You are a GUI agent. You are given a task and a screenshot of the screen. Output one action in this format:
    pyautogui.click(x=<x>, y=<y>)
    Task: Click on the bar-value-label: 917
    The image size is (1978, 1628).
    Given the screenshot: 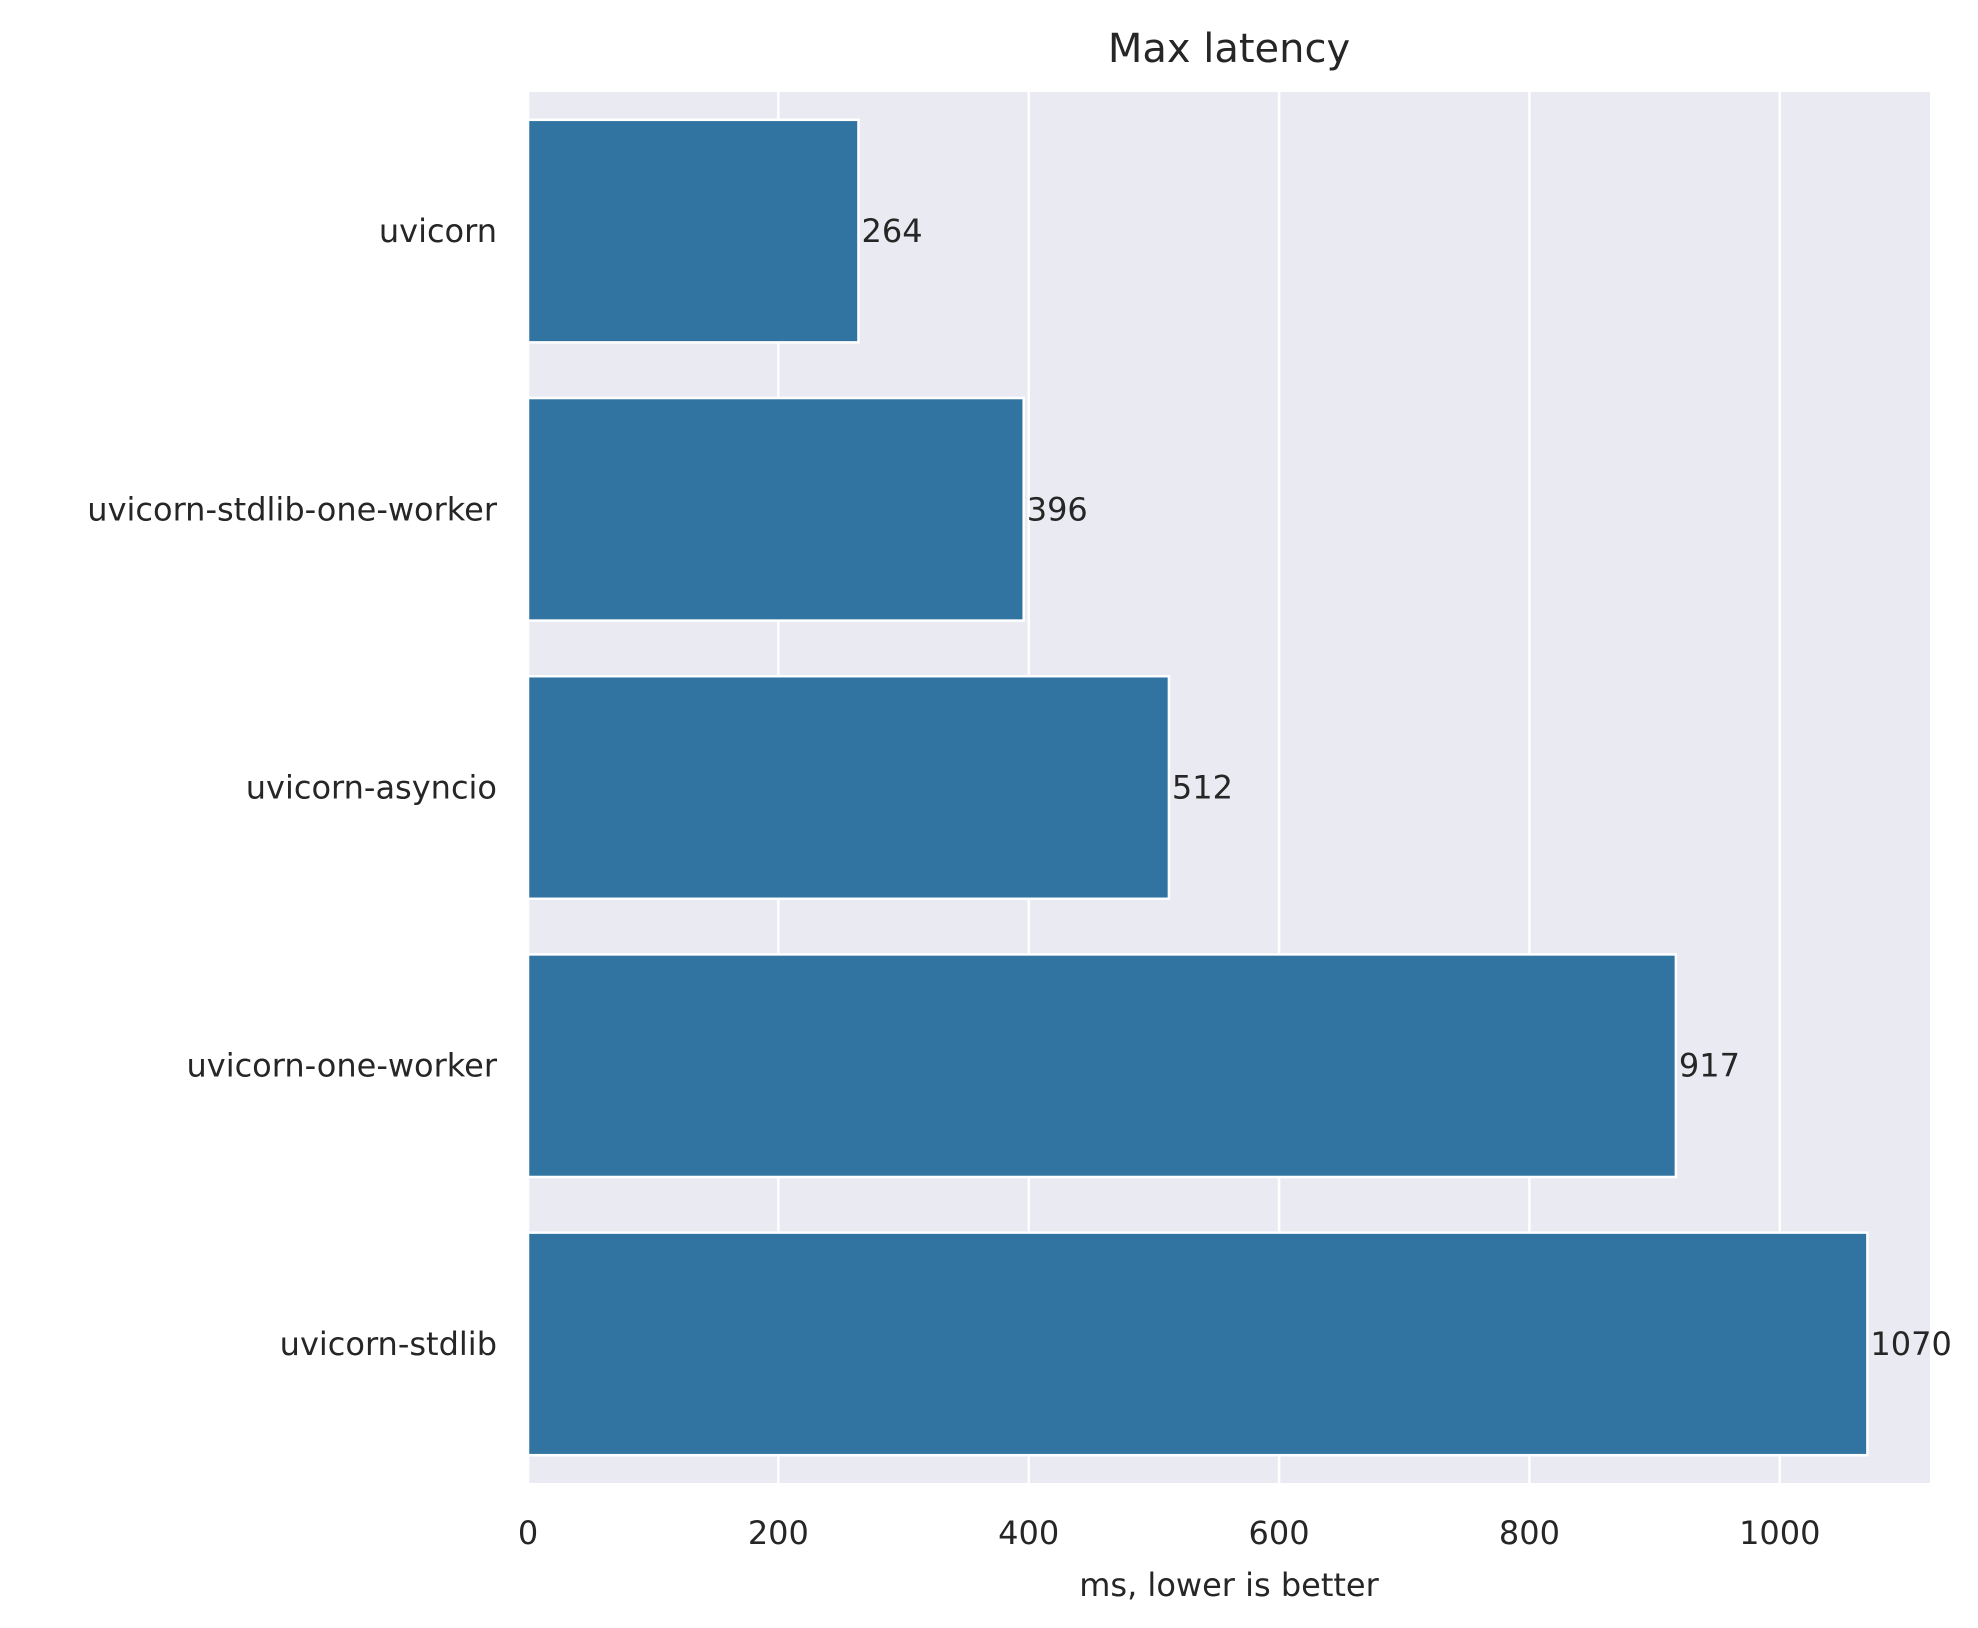 What is the action you would take?
    pyautogui.click(x=1709, y=1066)
    